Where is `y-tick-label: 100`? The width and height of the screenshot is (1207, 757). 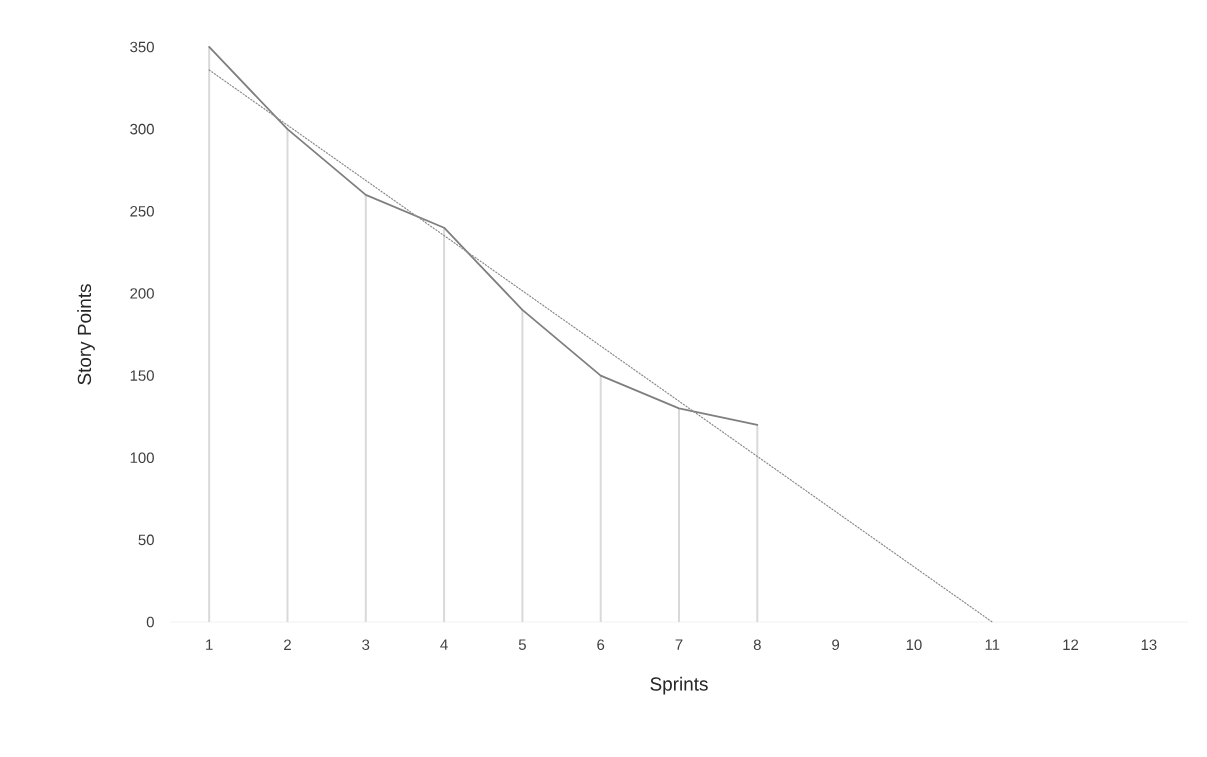
y-tick-label: 100 is located at coordinates (142, 457).